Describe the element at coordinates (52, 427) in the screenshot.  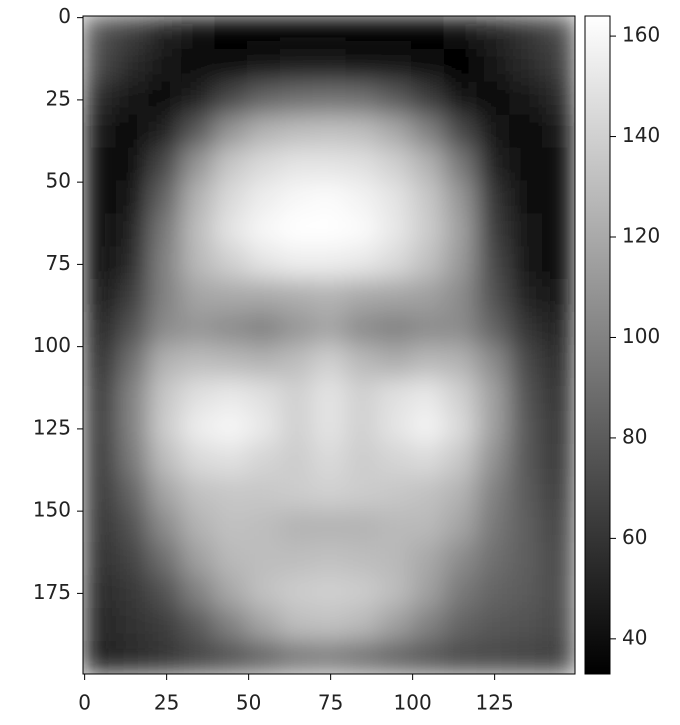
I see `y-tick-label: 125` at that location.